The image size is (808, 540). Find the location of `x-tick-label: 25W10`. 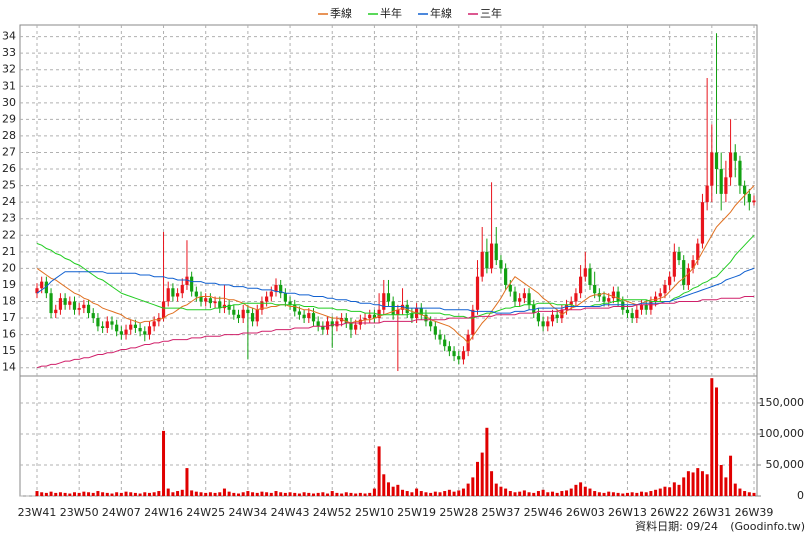

x-tick-label: 25W10 is located at coordinates (374, 512).